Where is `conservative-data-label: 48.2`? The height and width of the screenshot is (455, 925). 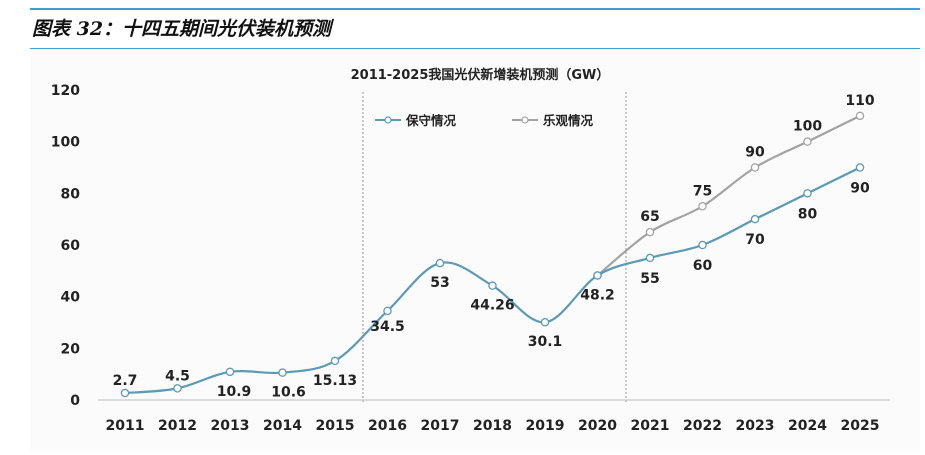 conservative-data-label: 48.2 is located at coordinates (597, 295).